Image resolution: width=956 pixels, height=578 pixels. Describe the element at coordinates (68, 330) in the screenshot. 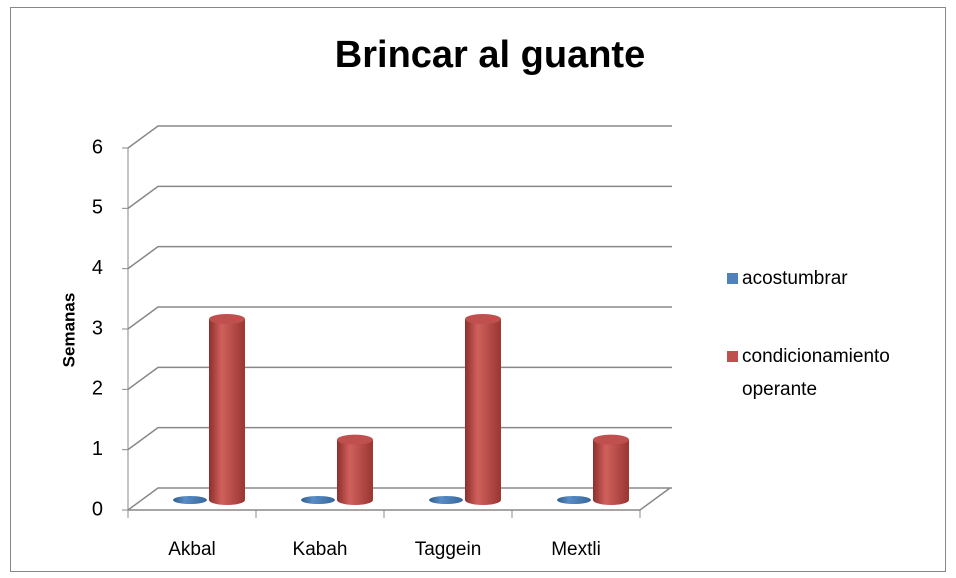

I see `y-axis-label: Semanas` at that location.